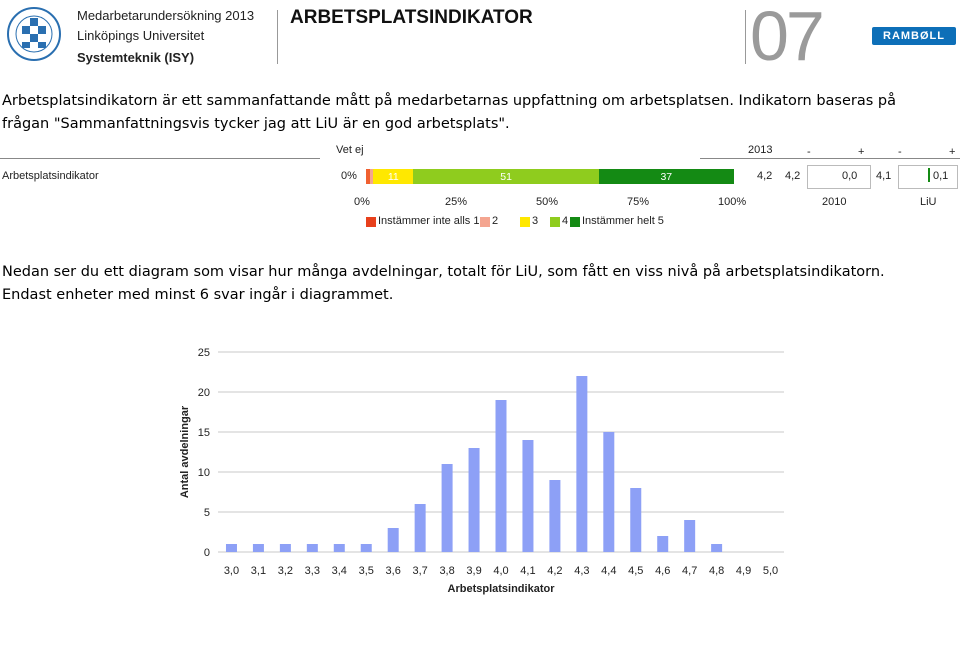  Describe the element at coordinates (447, 508) in the screenshot. I see `bar-3,8` at that location.